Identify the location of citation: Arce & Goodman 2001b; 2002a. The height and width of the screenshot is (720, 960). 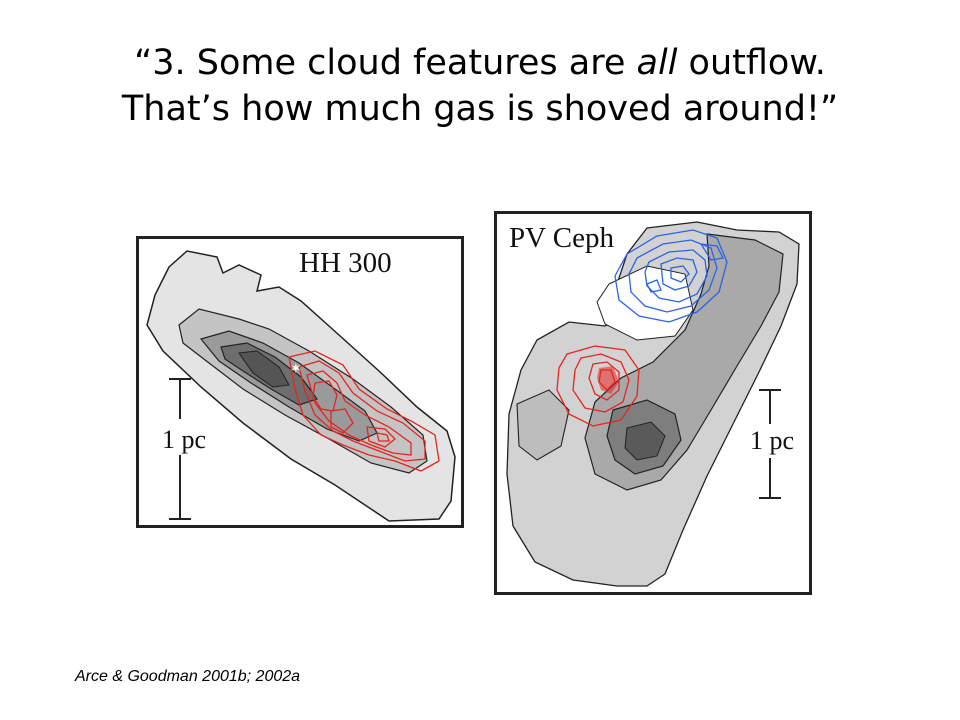
(188, 676).